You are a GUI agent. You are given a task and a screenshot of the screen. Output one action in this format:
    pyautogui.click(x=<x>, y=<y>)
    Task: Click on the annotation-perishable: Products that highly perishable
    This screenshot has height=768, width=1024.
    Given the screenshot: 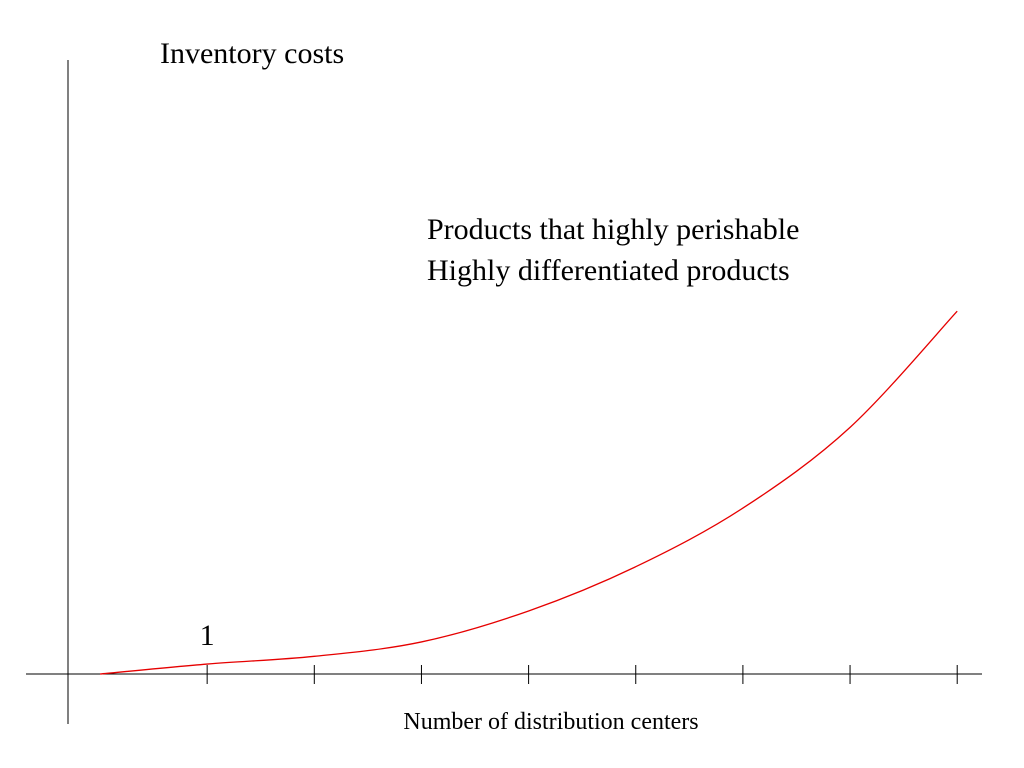 What is the action you would take?
    pyautogui.click(x=613, y=229)
    